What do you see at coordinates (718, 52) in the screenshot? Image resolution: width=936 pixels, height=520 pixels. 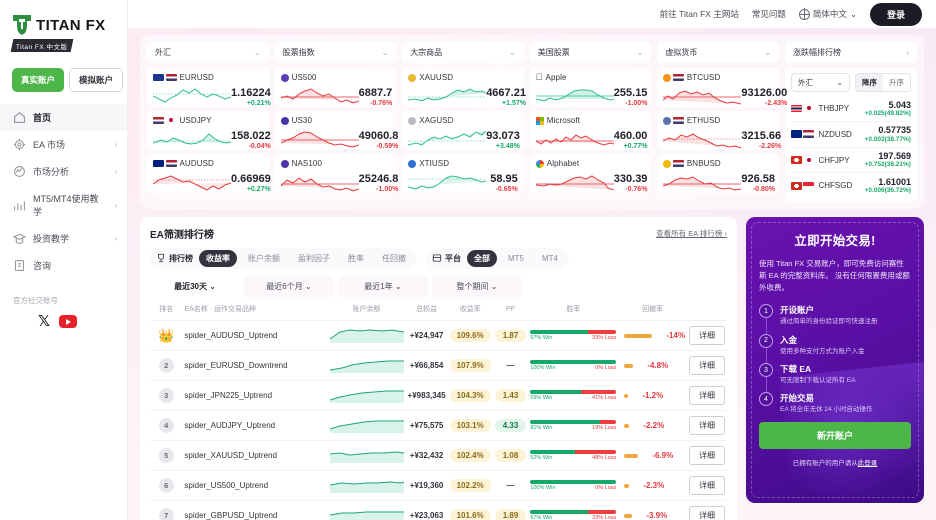 I see `market-category-select-4: 虚拟货币 ⌄` at bounding box center [718, 52].